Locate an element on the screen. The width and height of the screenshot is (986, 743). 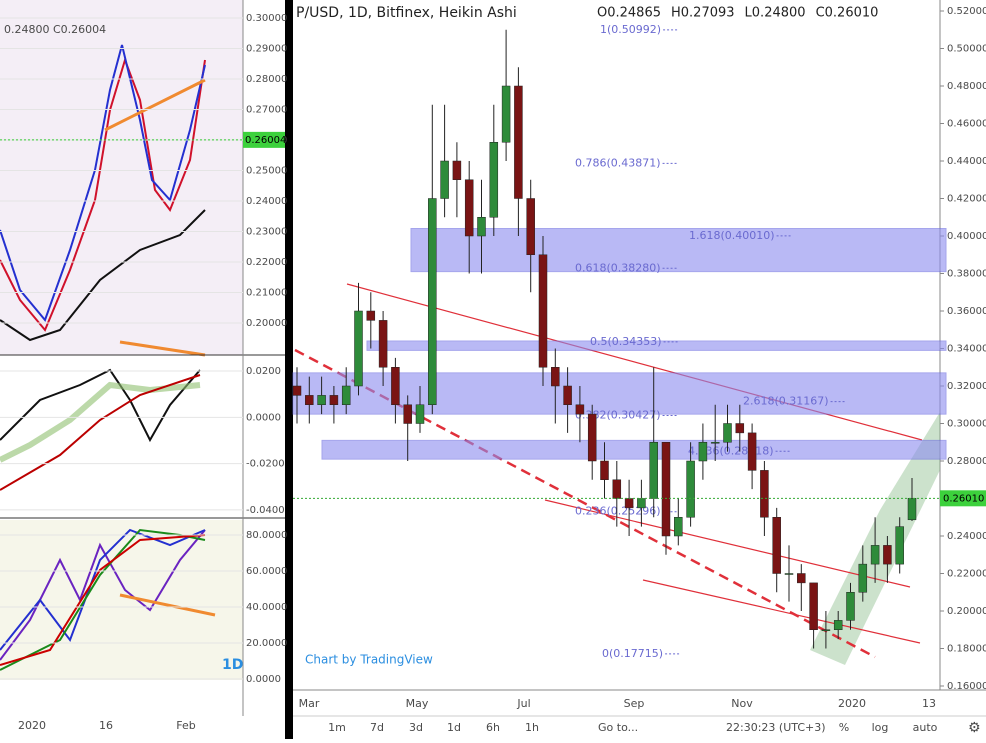
y-tick-label: 0.27000 is located at coordinates (266, 109).